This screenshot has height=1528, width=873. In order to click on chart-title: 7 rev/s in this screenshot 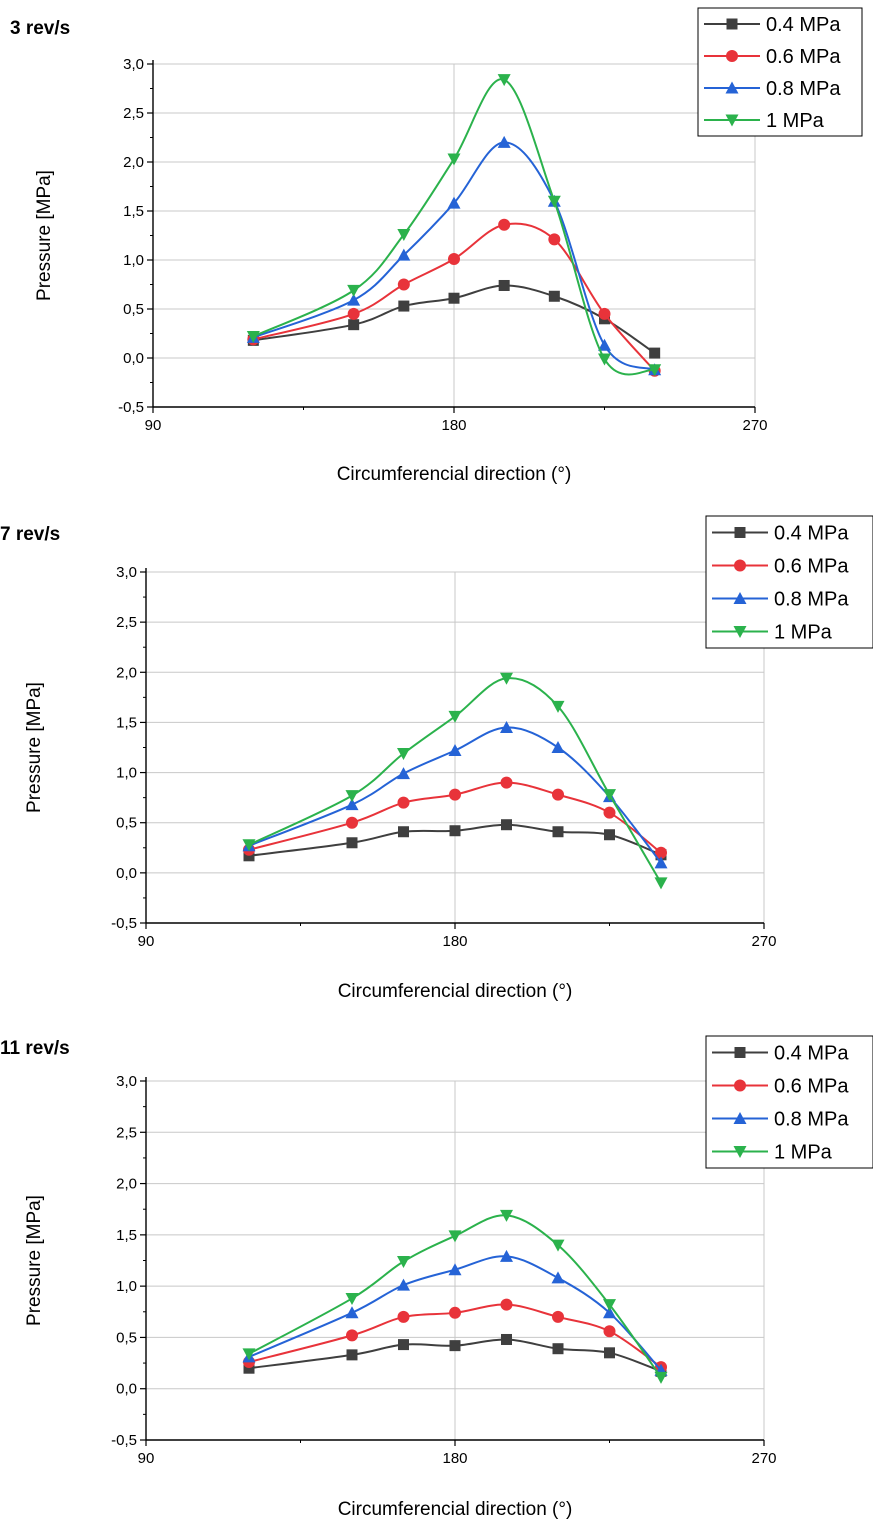, I will do `click(30, 534)`.